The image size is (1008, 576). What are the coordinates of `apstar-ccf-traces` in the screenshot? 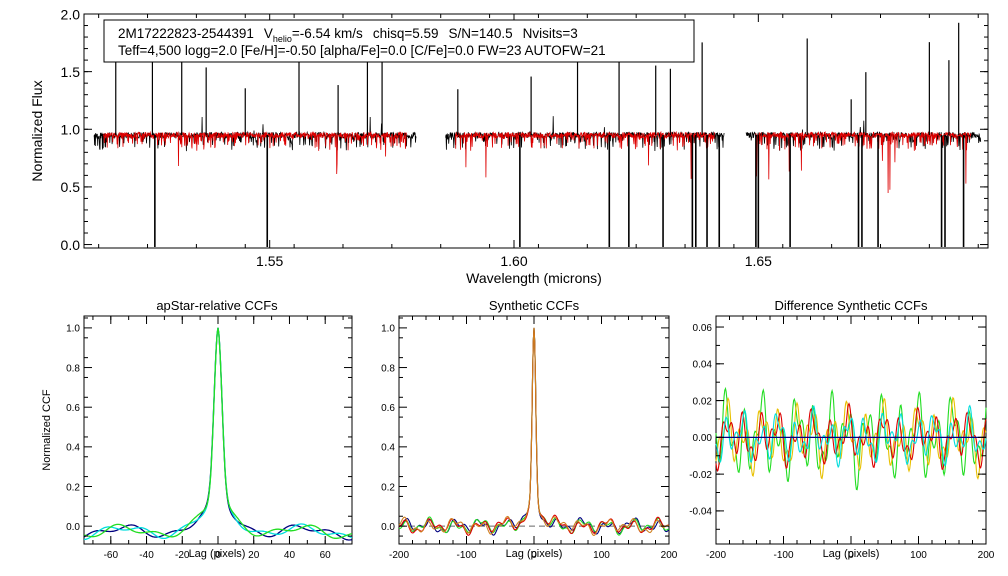 It's located at (218, 434).